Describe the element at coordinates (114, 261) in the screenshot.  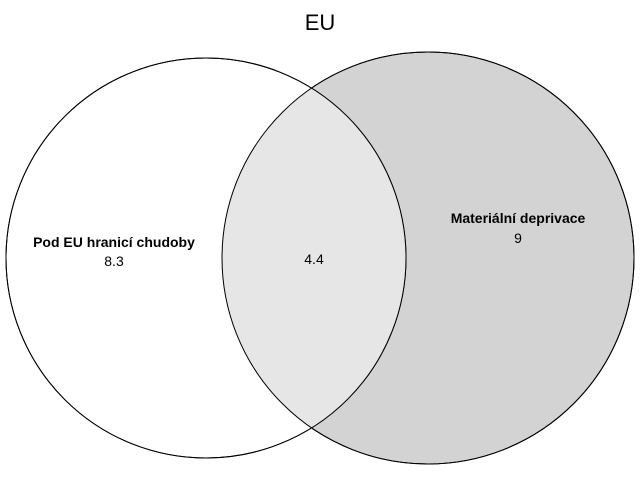
I see `set-value-left: 8.3` at that location.